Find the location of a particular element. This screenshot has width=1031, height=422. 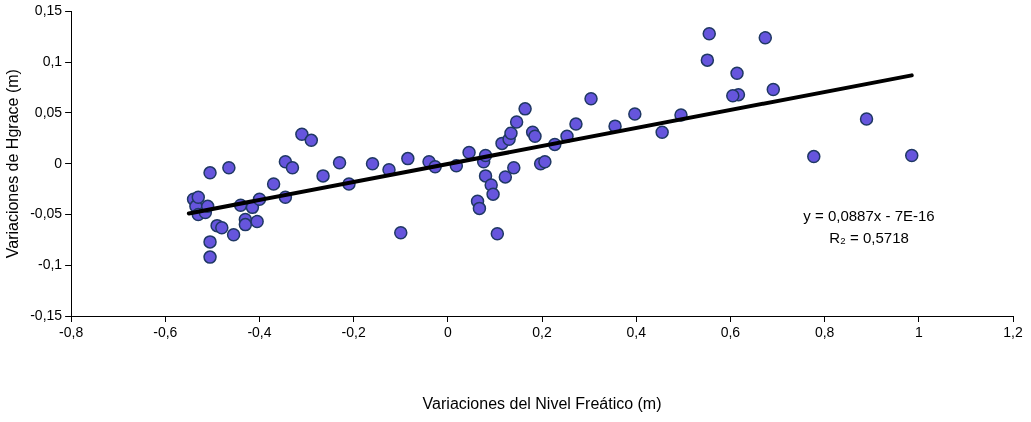

y-tick-label: 0,15 is located at coordinates (48, 10).